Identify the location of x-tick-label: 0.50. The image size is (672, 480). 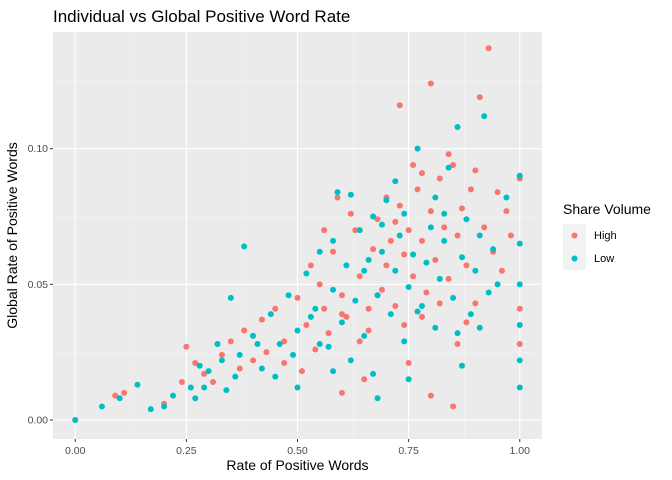
(297, 451).